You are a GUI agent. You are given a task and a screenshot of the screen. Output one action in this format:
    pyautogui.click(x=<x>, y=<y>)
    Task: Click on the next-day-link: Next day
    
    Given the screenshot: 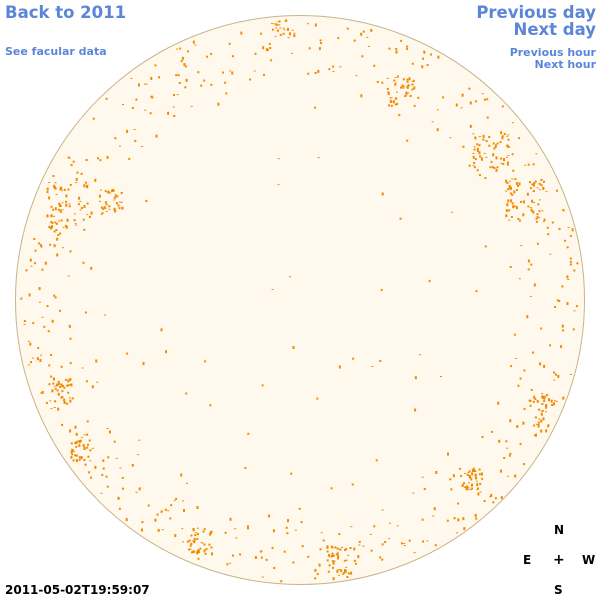 What is the action you would take?
    pyautogui.click(x=554, y=29)
    